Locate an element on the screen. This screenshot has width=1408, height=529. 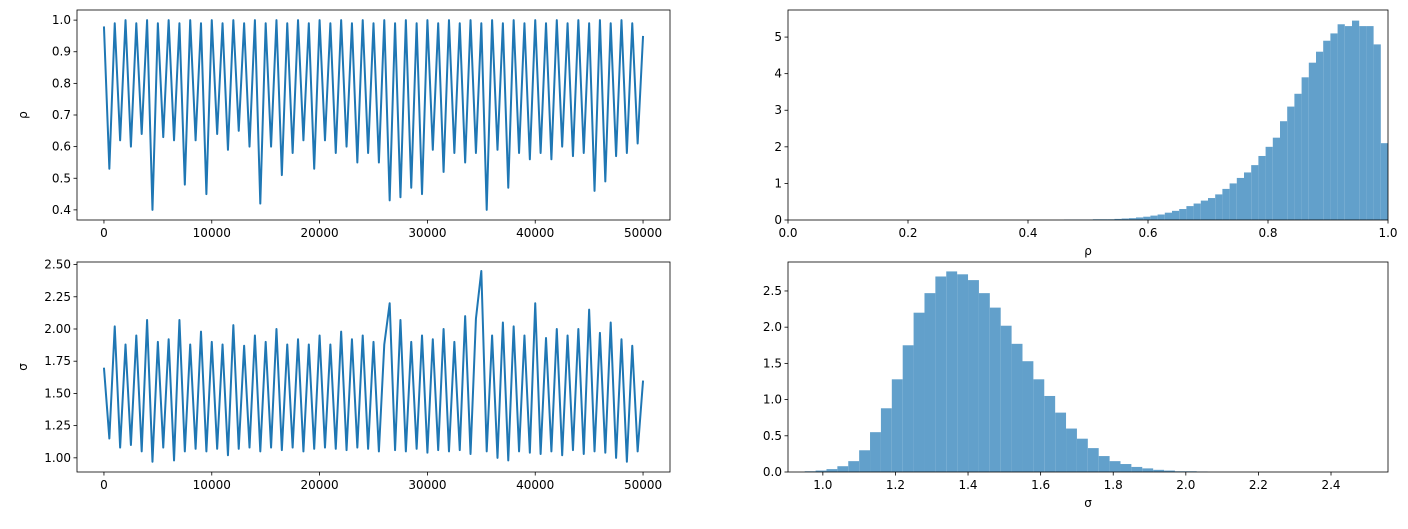
y-tick-label: 1 is located at coordinates (778, 183).